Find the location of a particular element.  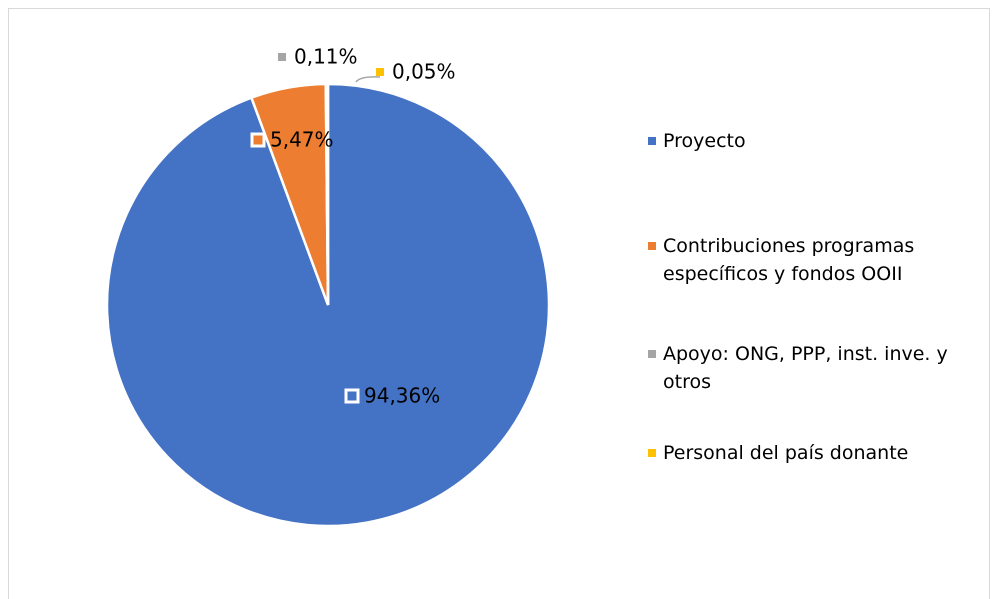

legend-label: Apoyo: ONG, PPP, inst. inve. y otros is located at coordinates (805, 368).